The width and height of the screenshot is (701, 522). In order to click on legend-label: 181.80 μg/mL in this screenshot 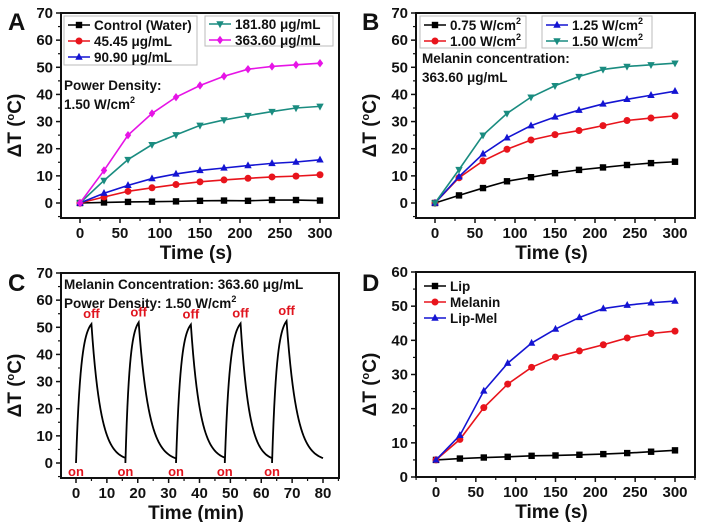, I will do `click(278, 24)`.